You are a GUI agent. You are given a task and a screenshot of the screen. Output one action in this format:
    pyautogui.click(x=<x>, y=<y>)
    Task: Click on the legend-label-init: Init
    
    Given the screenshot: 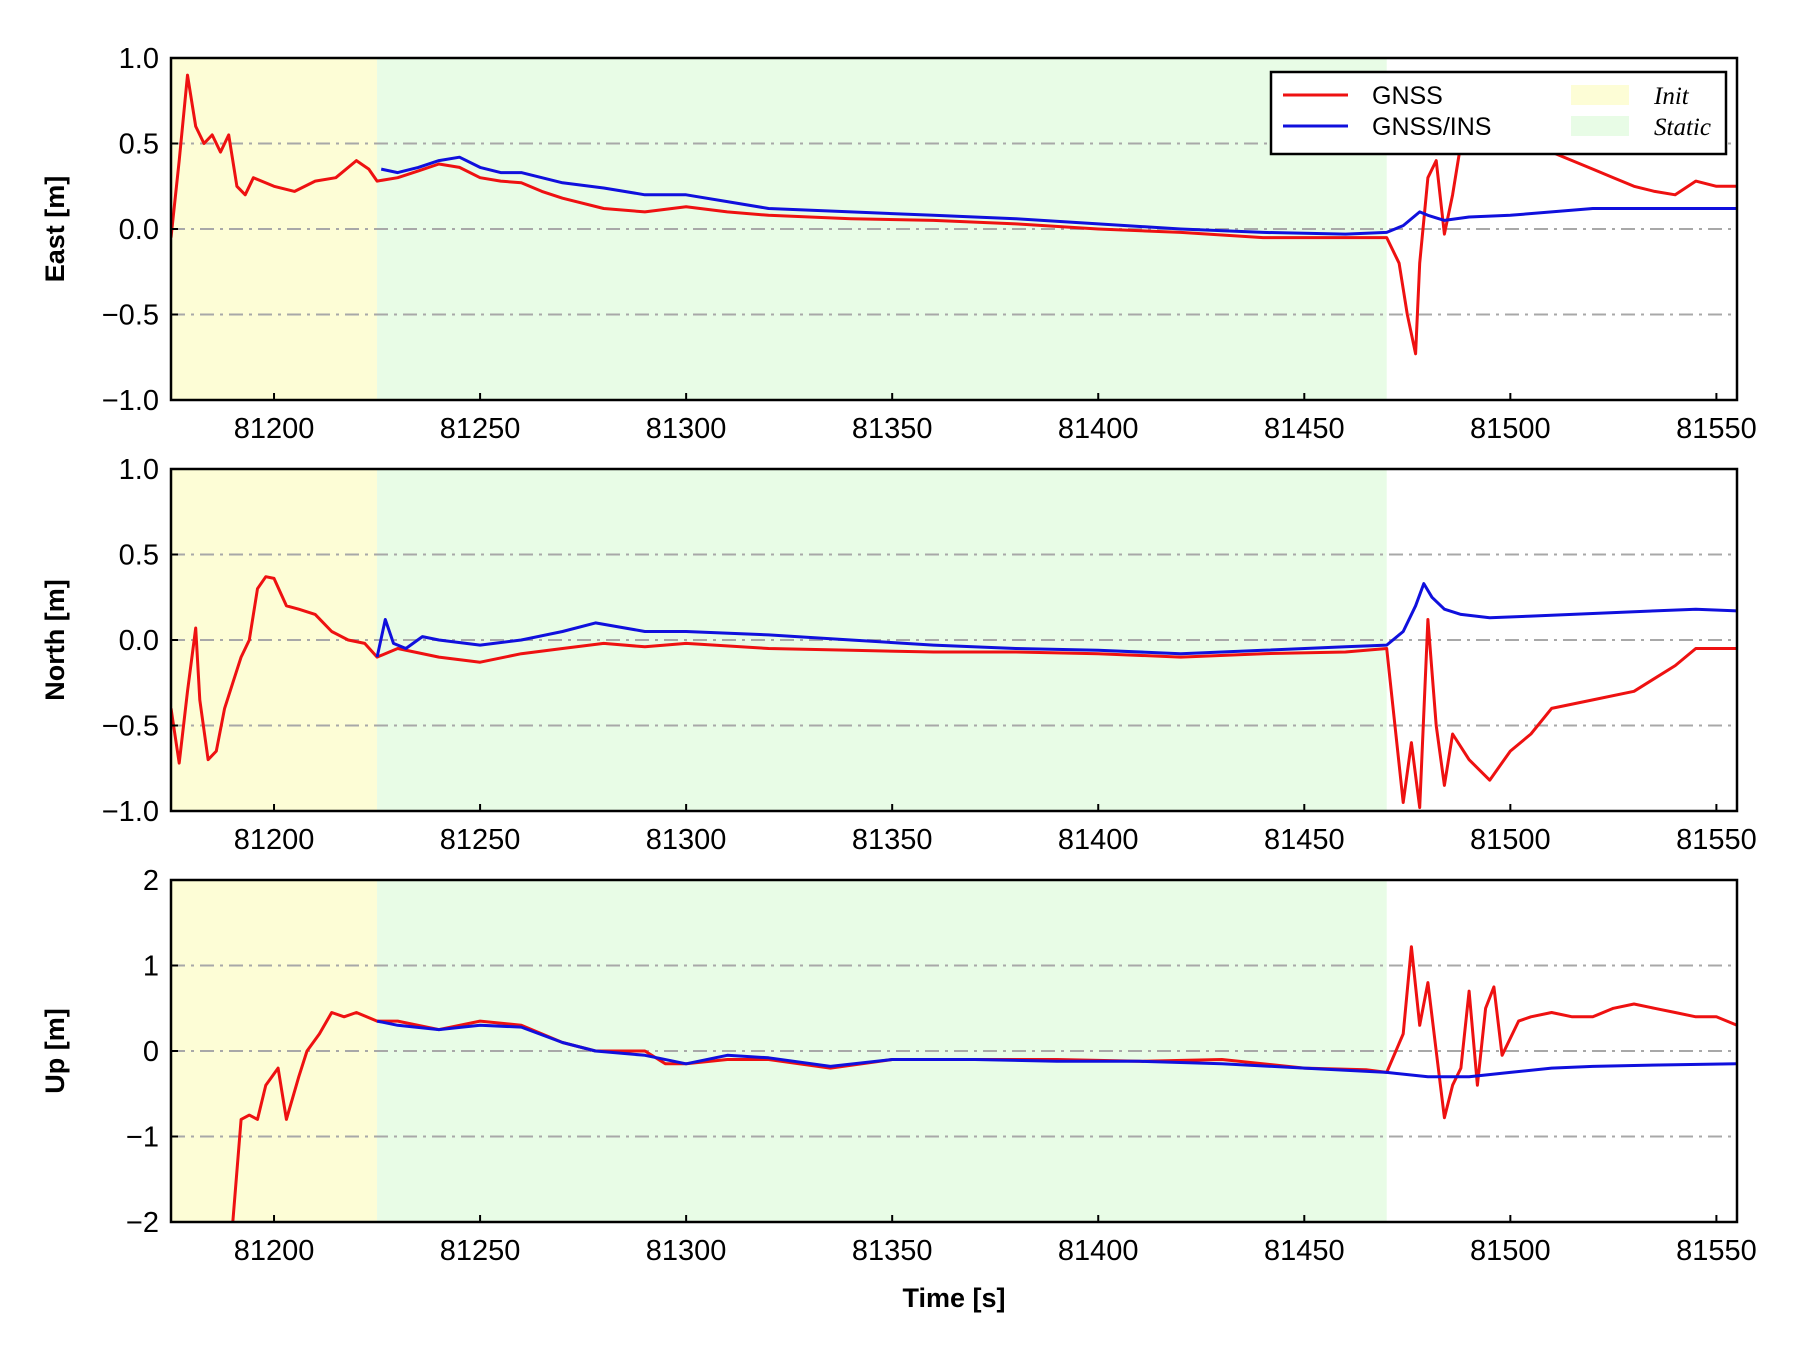 What is the action you would take?
    pyautogui.click(x=1671, y=96)
    